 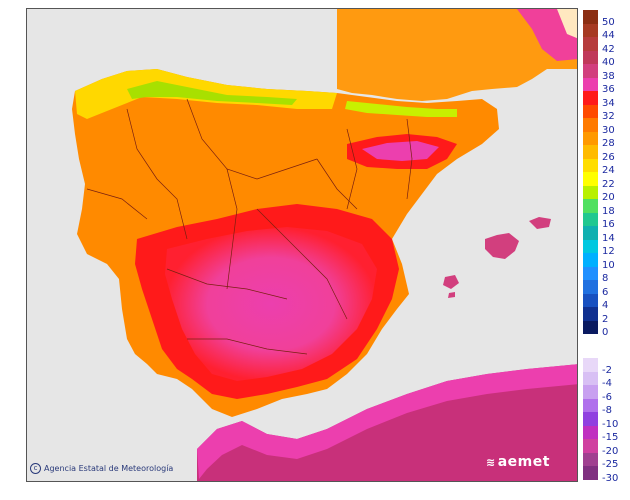 What do you see at coordinates (608, 35) in the screenshot?
I see `legend-label-pos-1: 44` at bounding box center [608, 35].